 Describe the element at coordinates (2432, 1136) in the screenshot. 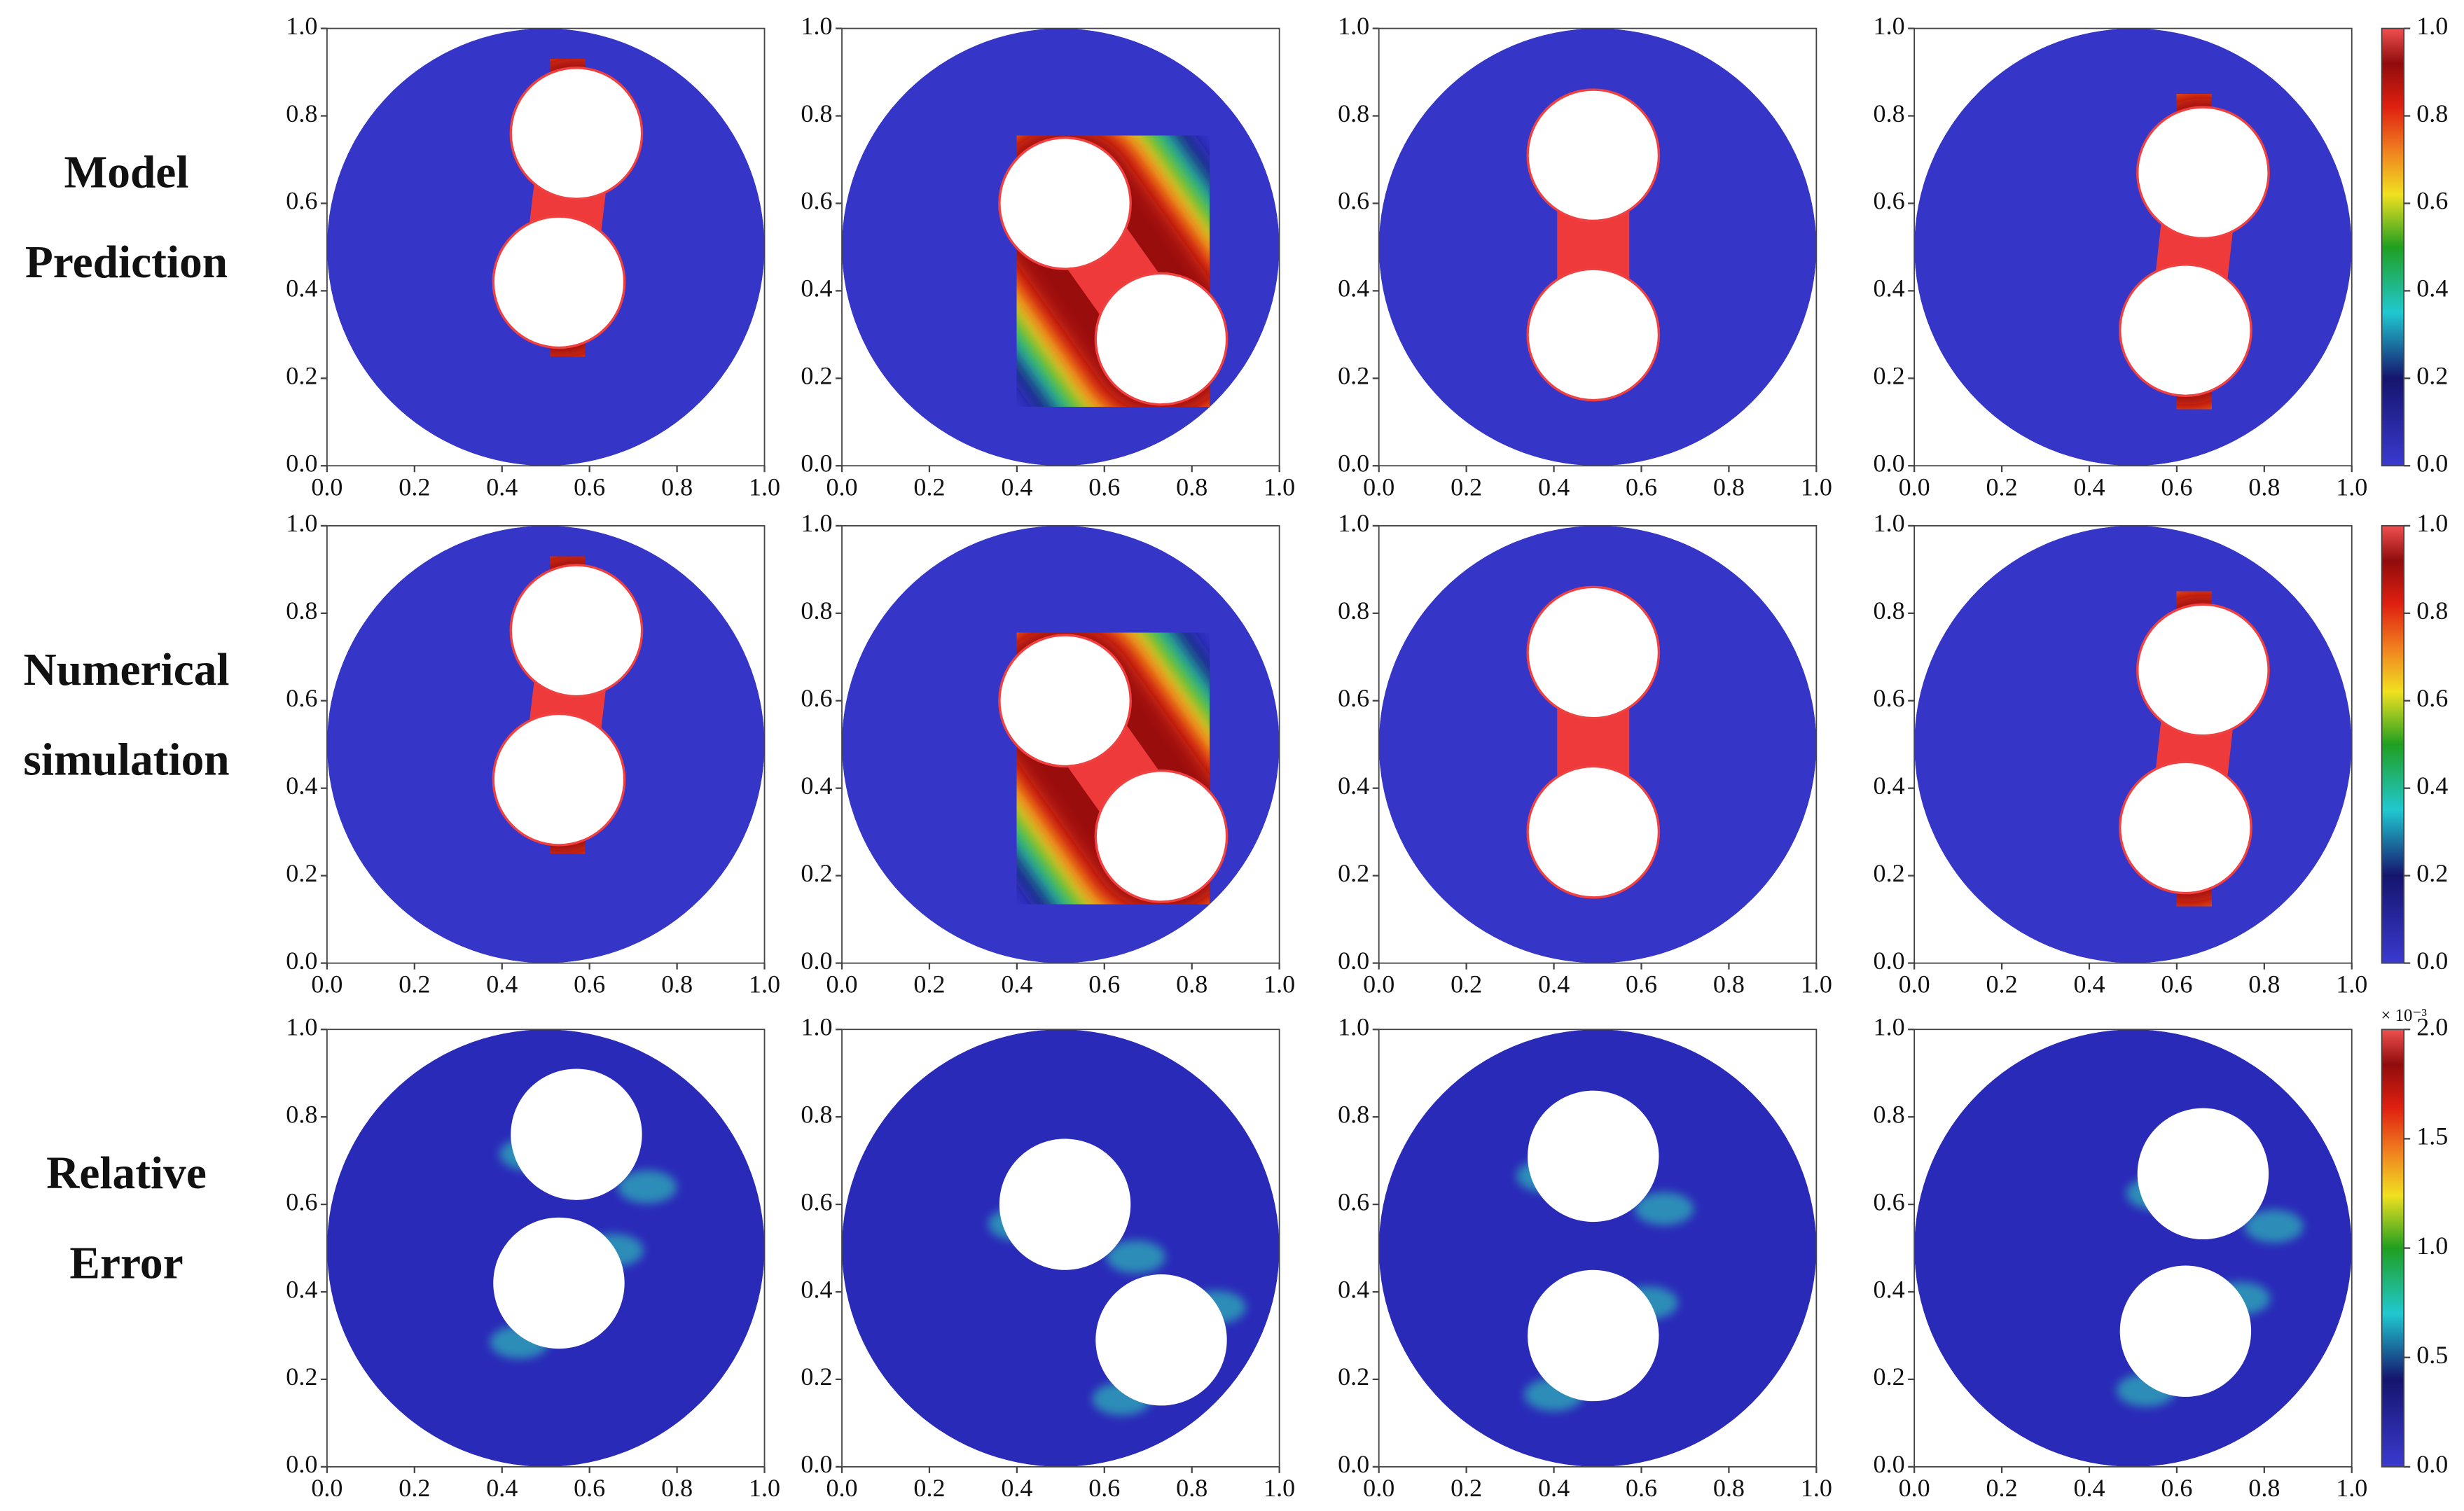

I see `colorbar-tick-label: 1.5` at that location.